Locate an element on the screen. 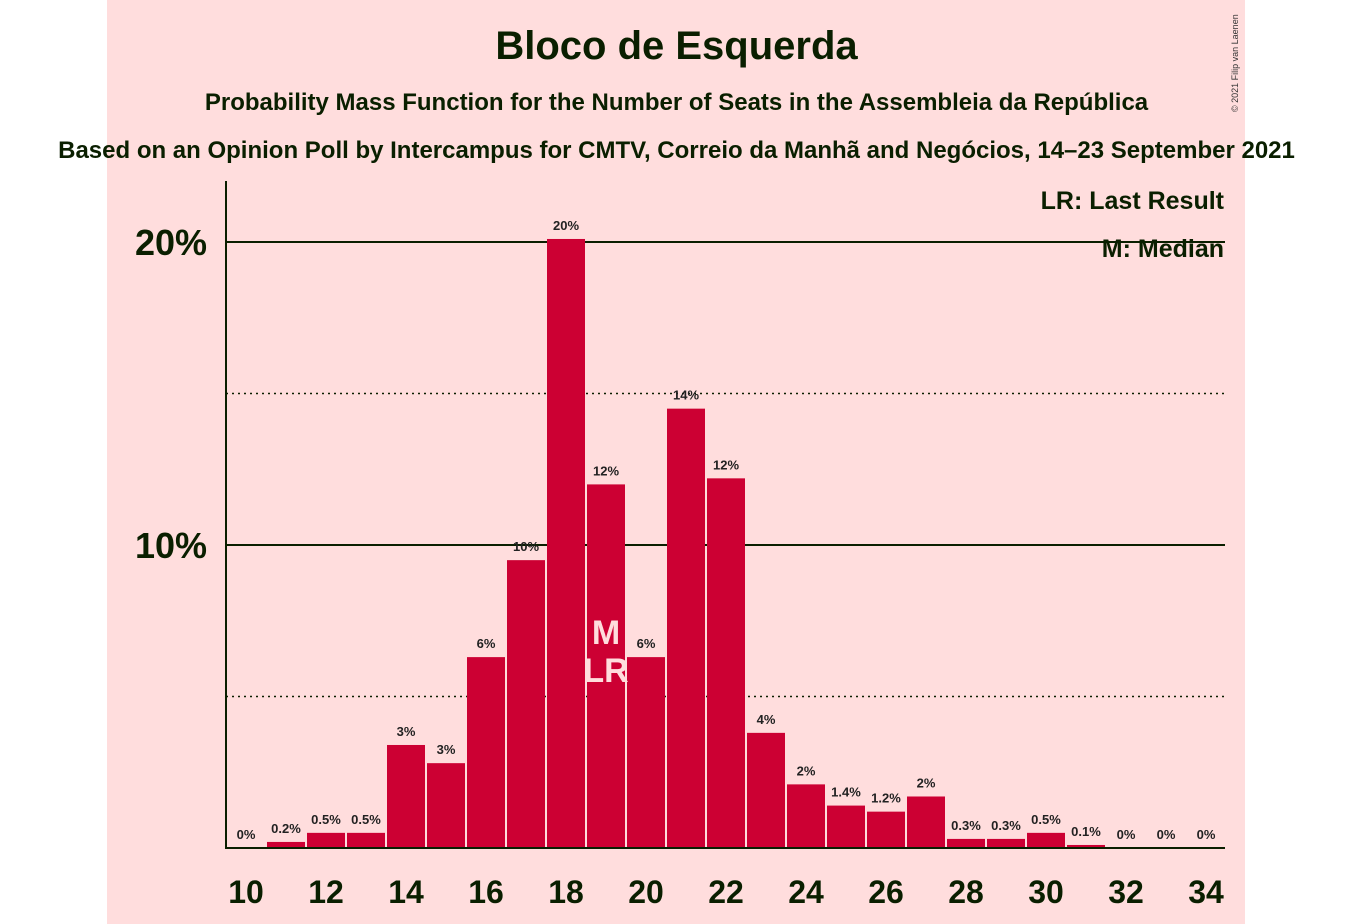  data-label-19: 12% is located at coordinates (606, 470).